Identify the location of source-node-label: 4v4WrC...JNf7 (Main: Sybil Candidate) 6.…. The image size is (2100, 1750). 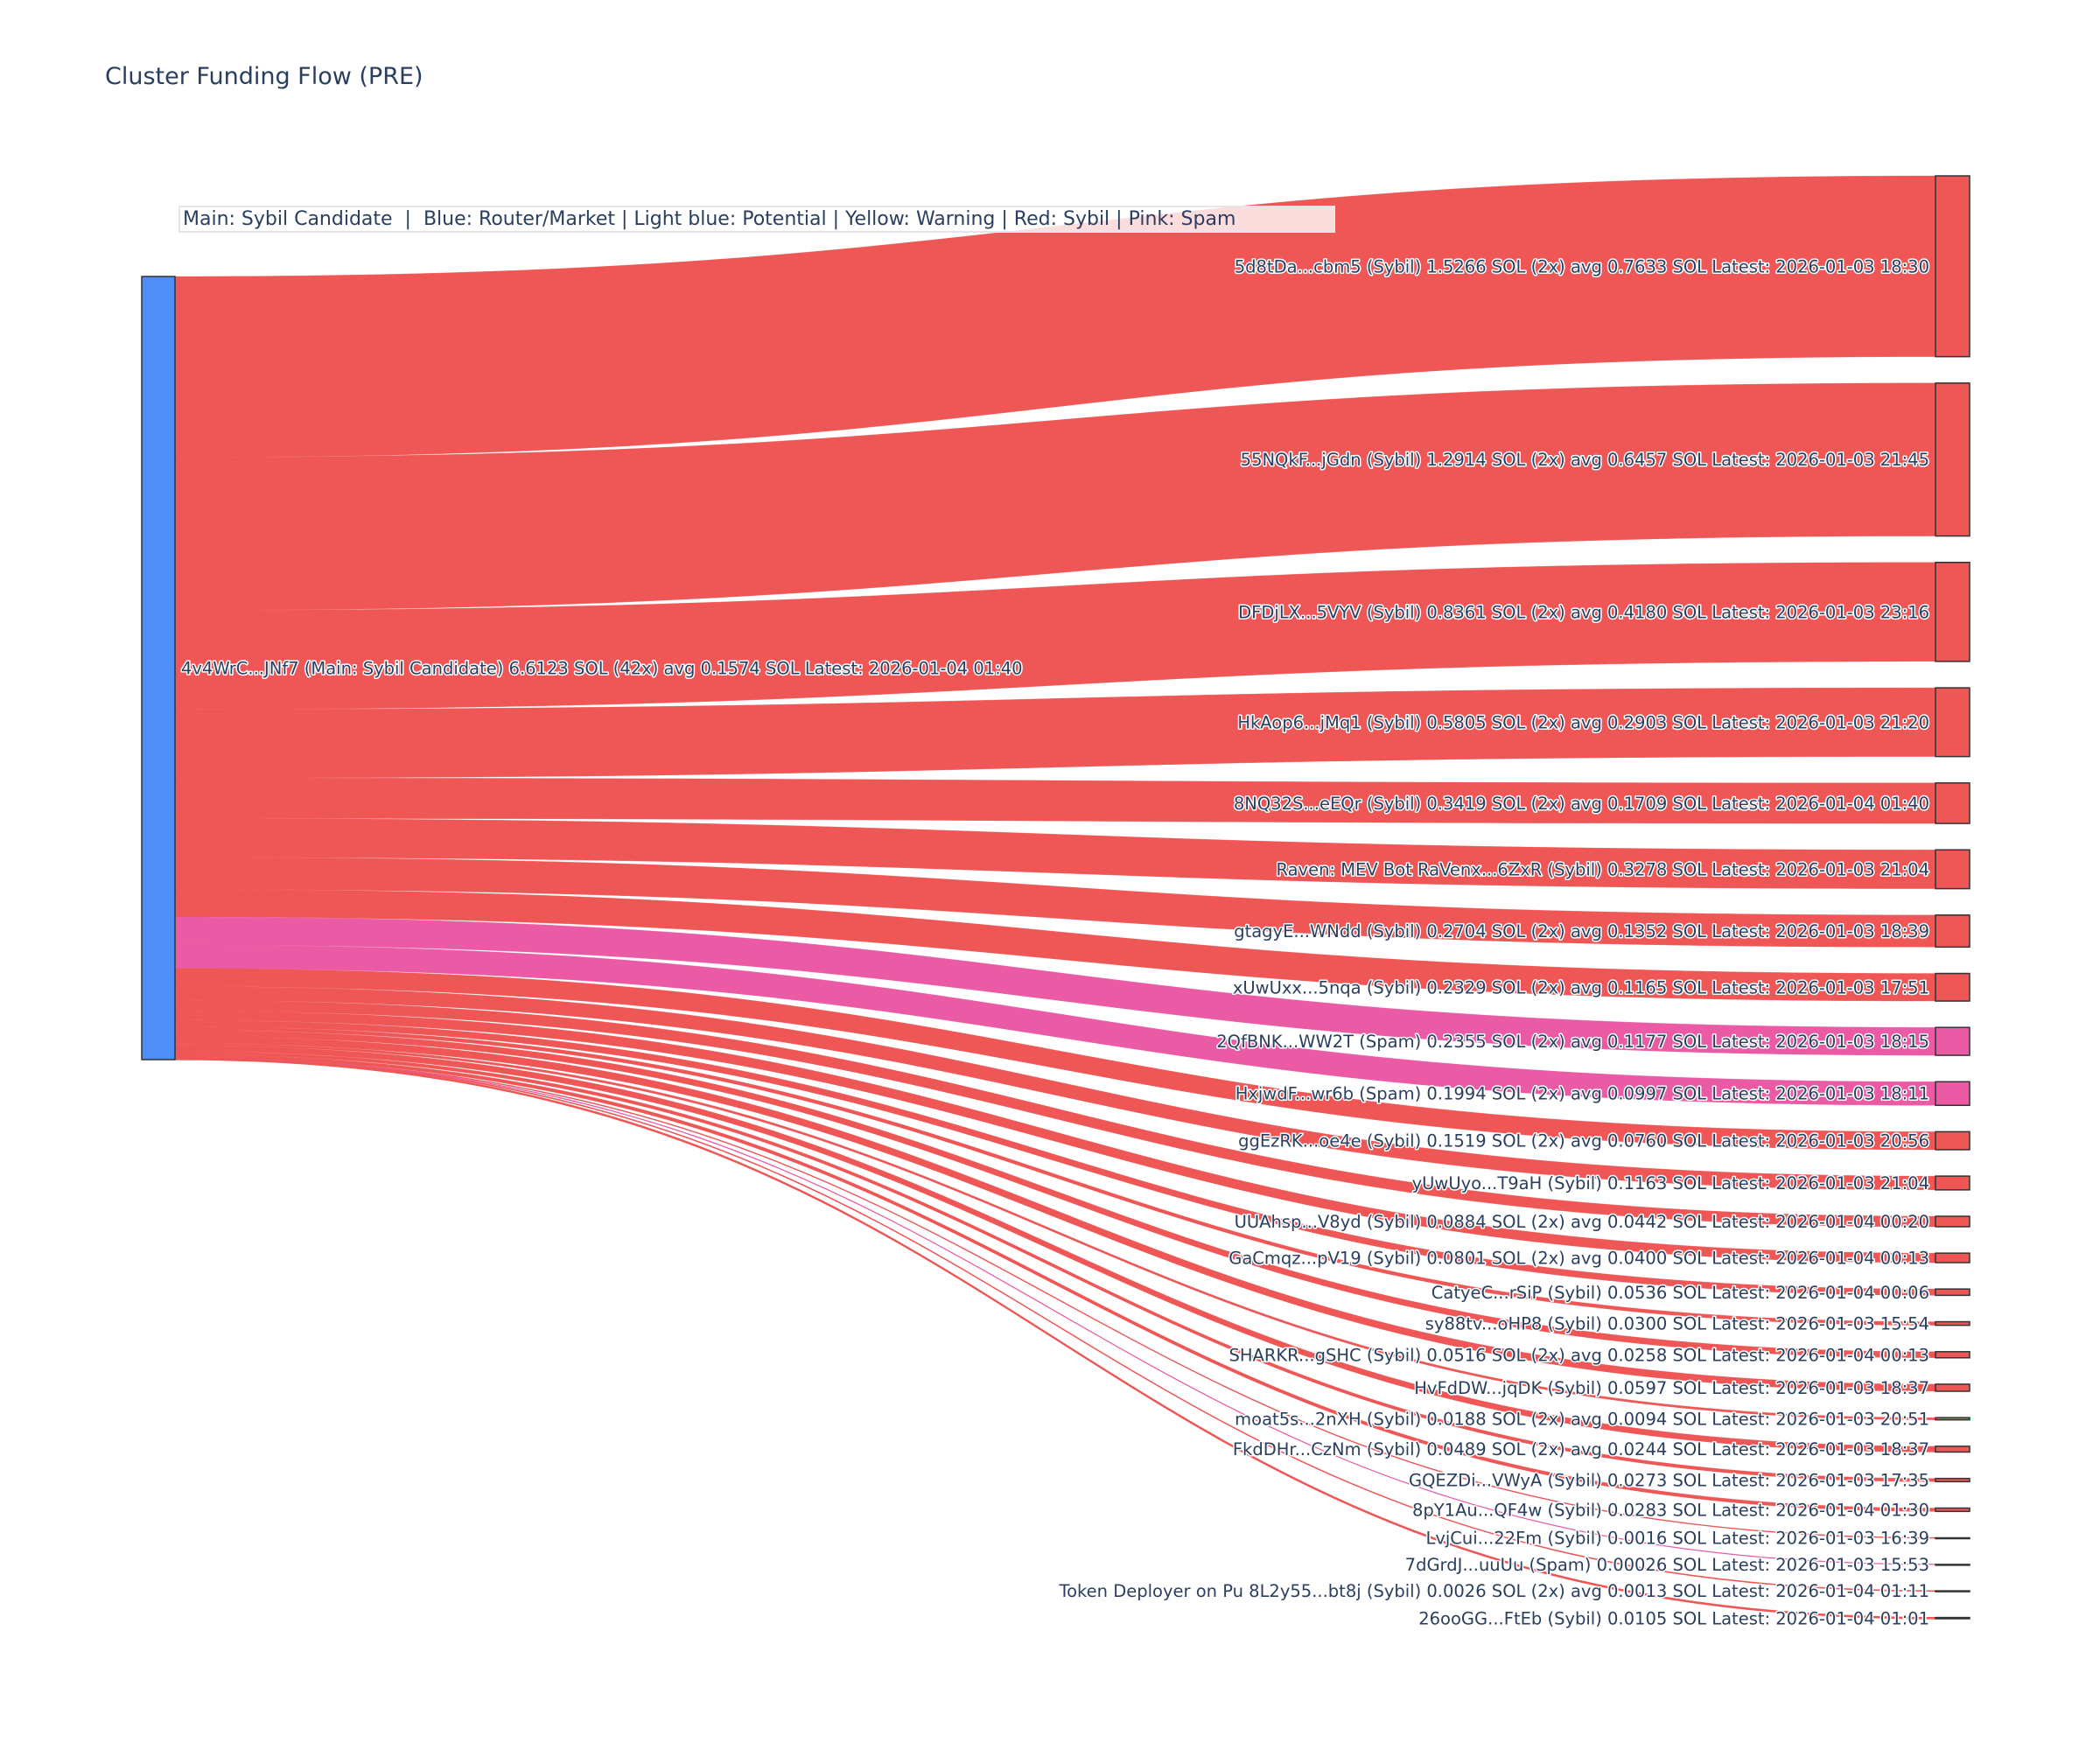
(602, 669).